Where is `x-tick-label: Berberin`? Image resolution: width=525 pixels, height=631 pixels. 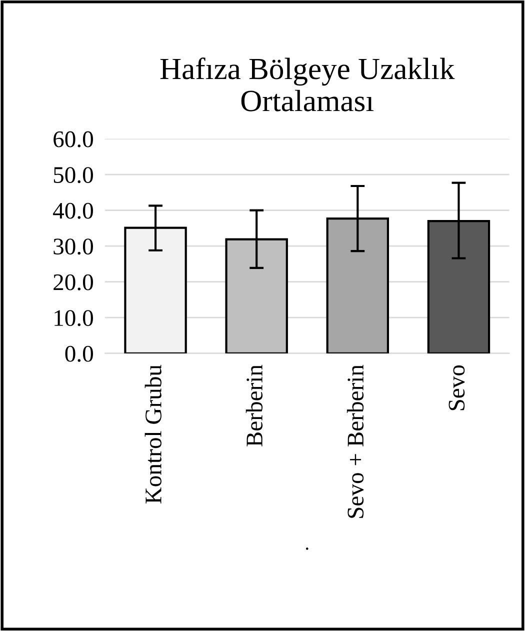
x-tick-label: Berberin is located at coordinates (254, 405).